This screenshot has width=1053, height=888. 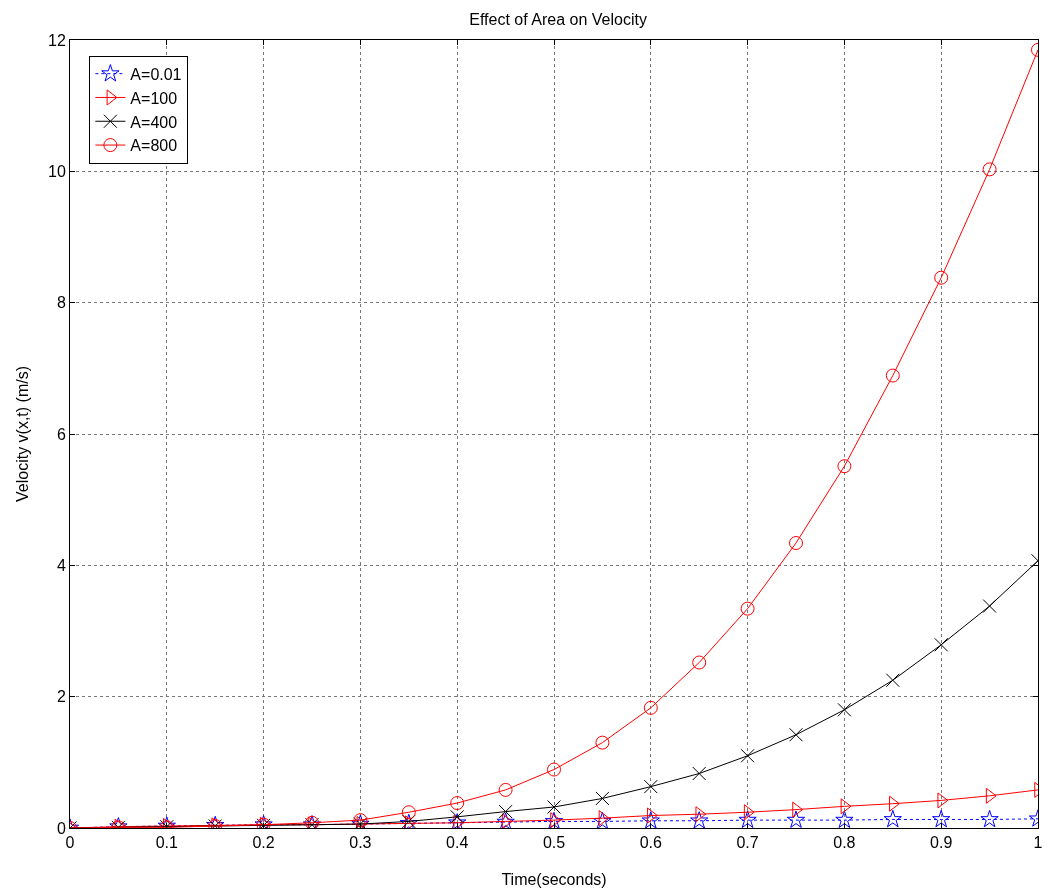 What do you see at coordinates (61, 828) in the screenshot?
I see `y-tick-label: 0` at bounding box center [61, 828].